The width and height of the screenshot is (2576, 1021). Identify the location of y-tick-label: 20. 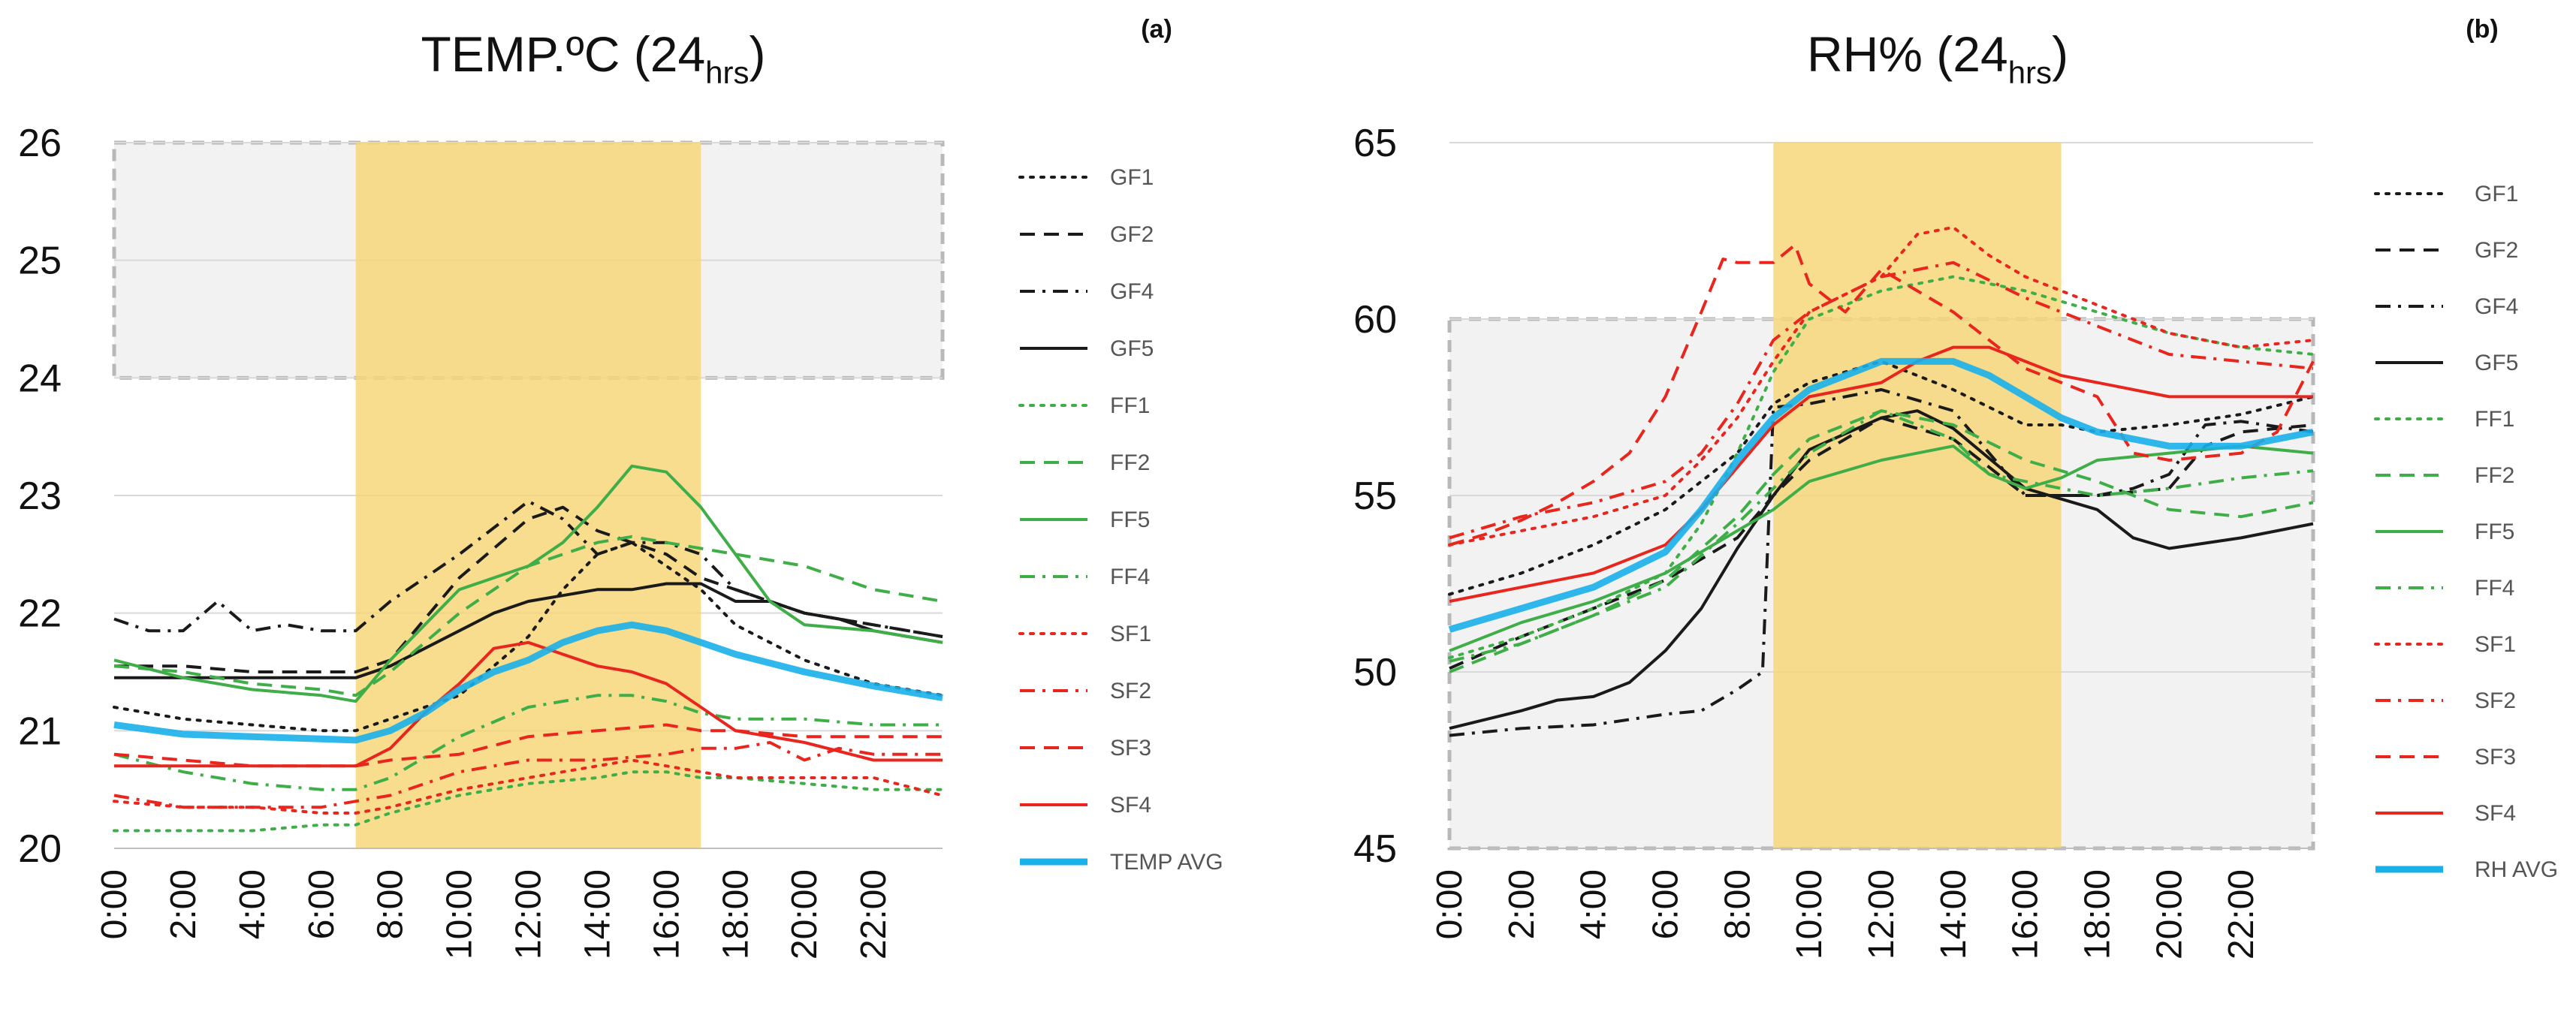
(40, 849).